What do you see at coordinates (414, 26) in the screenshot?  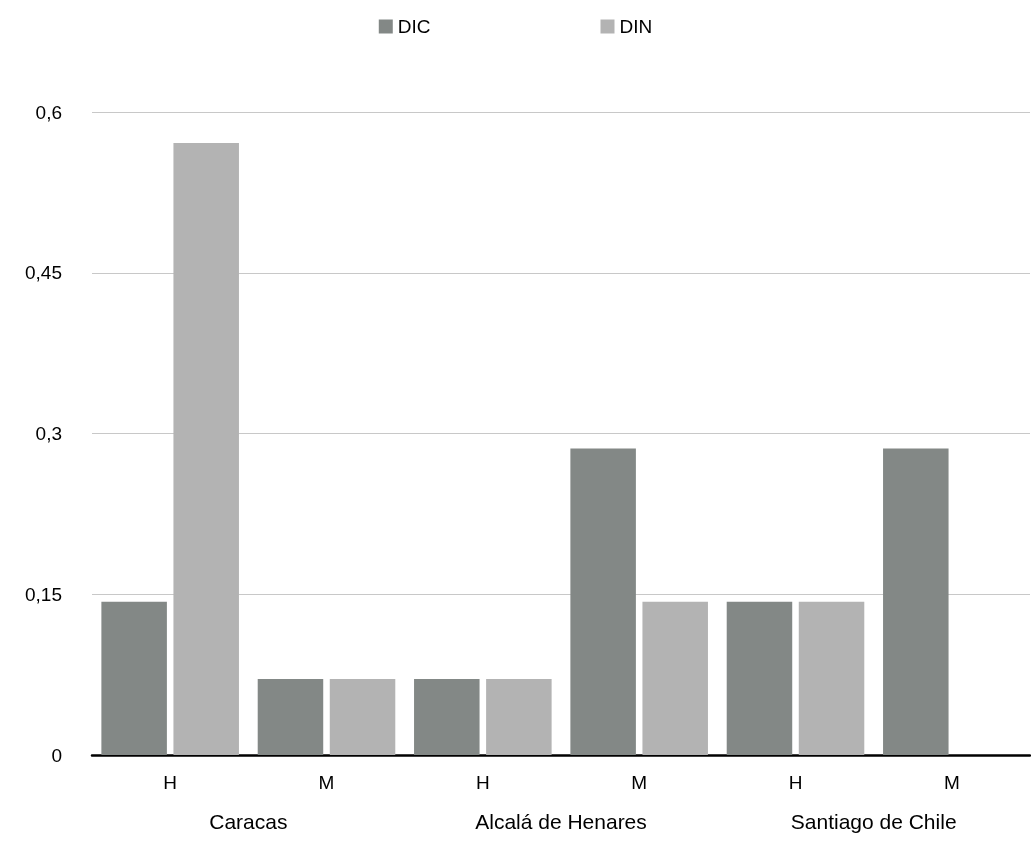 I see `legend-label: DIC` at bounding box center [414, 26].